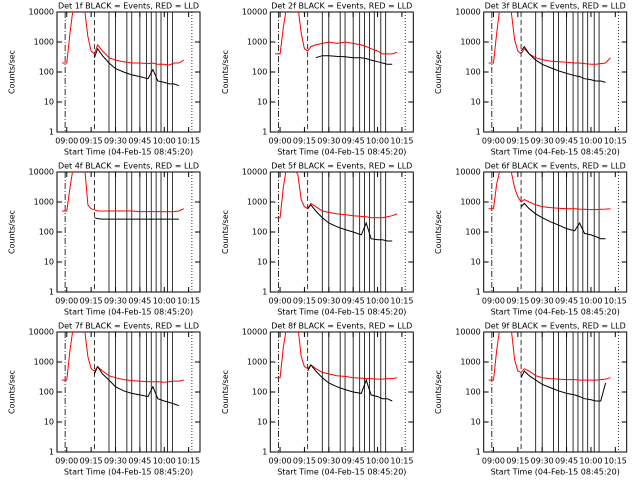  Describe the element at coordinates (128, 6) in the screenshot. I see `chart-title: Det 1f BLACK = Events, RED = LLD` at that location.